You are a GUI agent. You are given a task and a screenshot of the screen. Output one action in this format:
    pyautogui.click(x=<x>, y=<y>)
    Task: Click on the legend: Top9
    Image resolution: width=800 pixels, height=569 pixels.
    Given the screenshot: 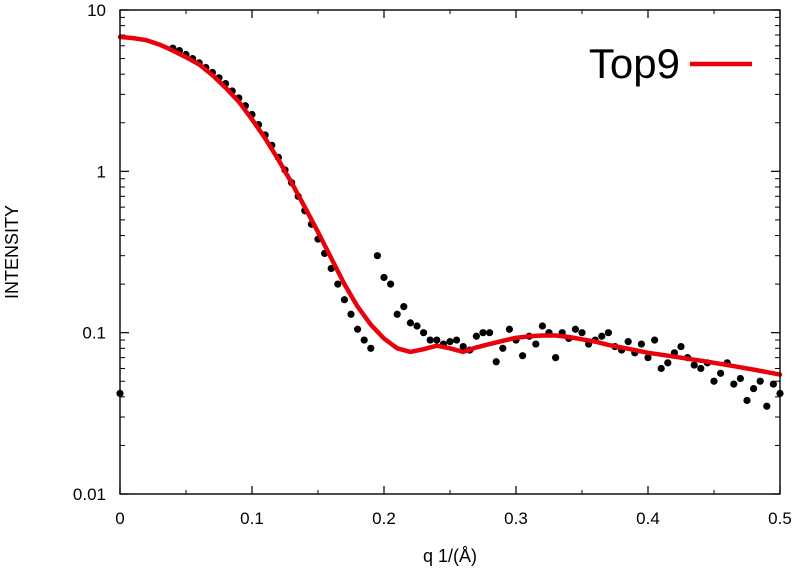 What is the action you would take?
    pyautogui.click(x=670, y=63)
    